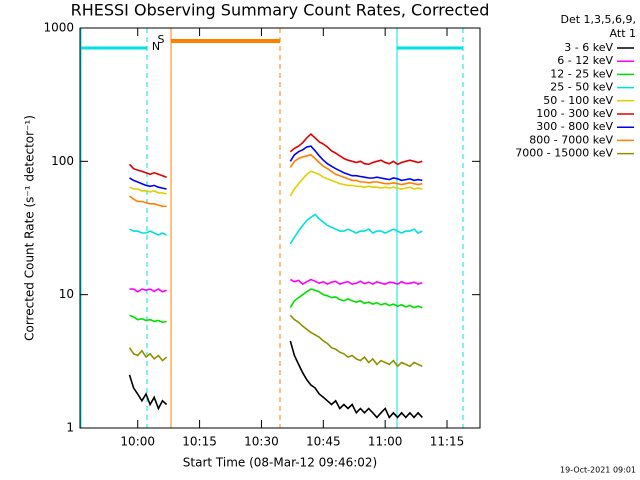 The image size is (640, 480). I want to click on y-tick-label: 1000, so click(58, 28).